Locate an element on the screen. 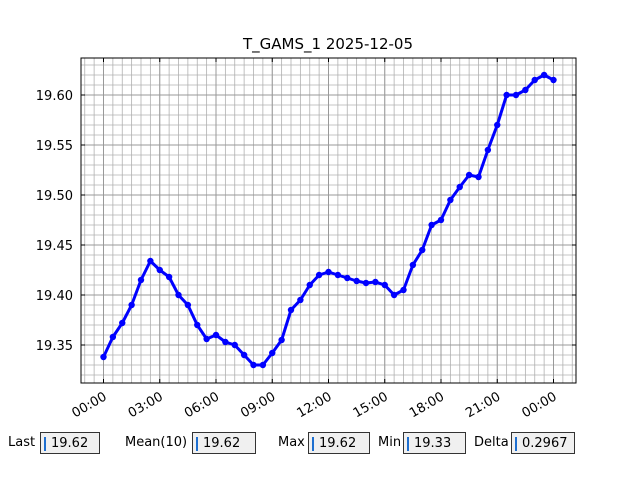 Image resolution: width=640 pixels, height=480 pixels. x-tick-label: 09:00 is located at coordinates (258, 405).